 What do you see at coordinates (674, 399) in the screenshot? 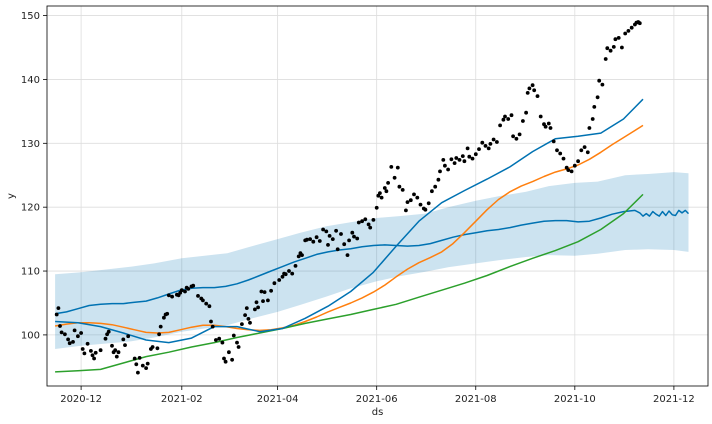
I see `x-tick-label: 2021-12` at bounding box center [674, 399].